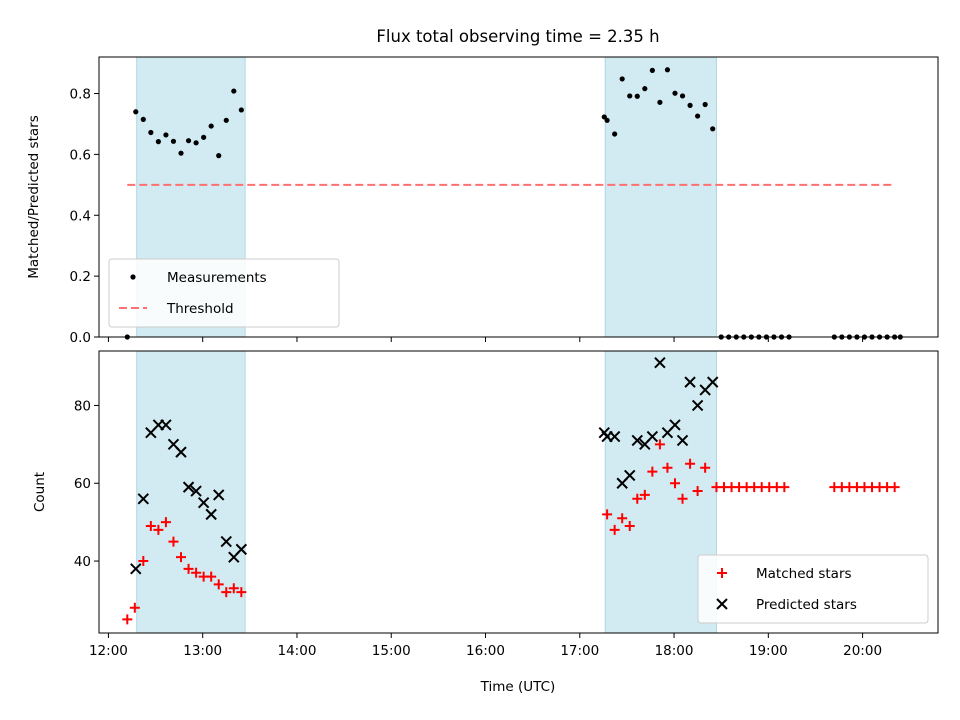 This screenshot has width=960, height=720. What do you see at coordinates (200, 309) in the screenshot?
I see `legend-label: Threshold` at bounding box center [200, 309].